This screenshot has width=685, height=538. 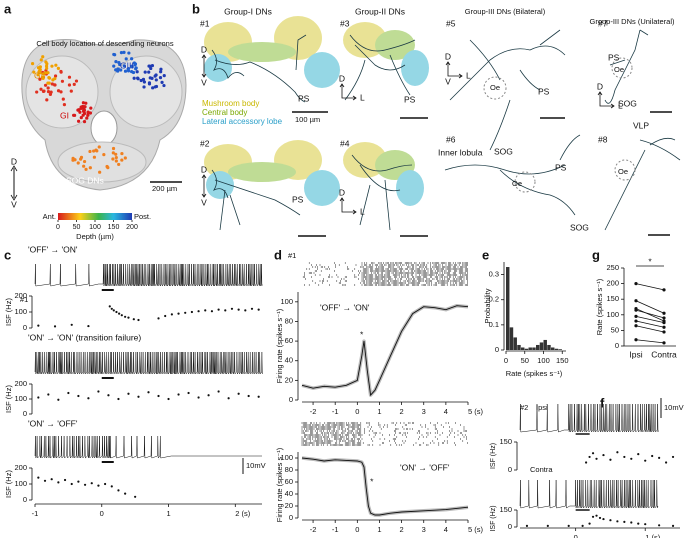 I want to click on group-label: GI, so click(x=64, y=115).